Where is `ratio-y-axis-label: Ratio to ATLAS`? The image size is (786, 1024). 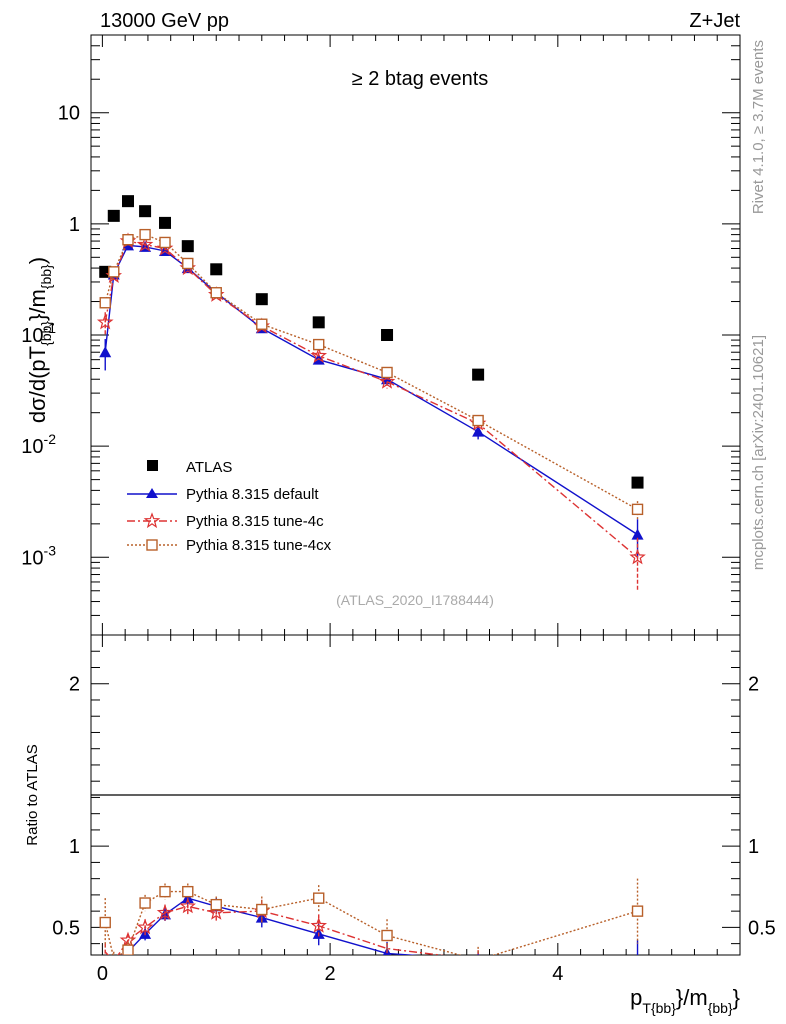
ratio-y-axis-label: Ratio to ATLAS is located at coordinates (32, 794).